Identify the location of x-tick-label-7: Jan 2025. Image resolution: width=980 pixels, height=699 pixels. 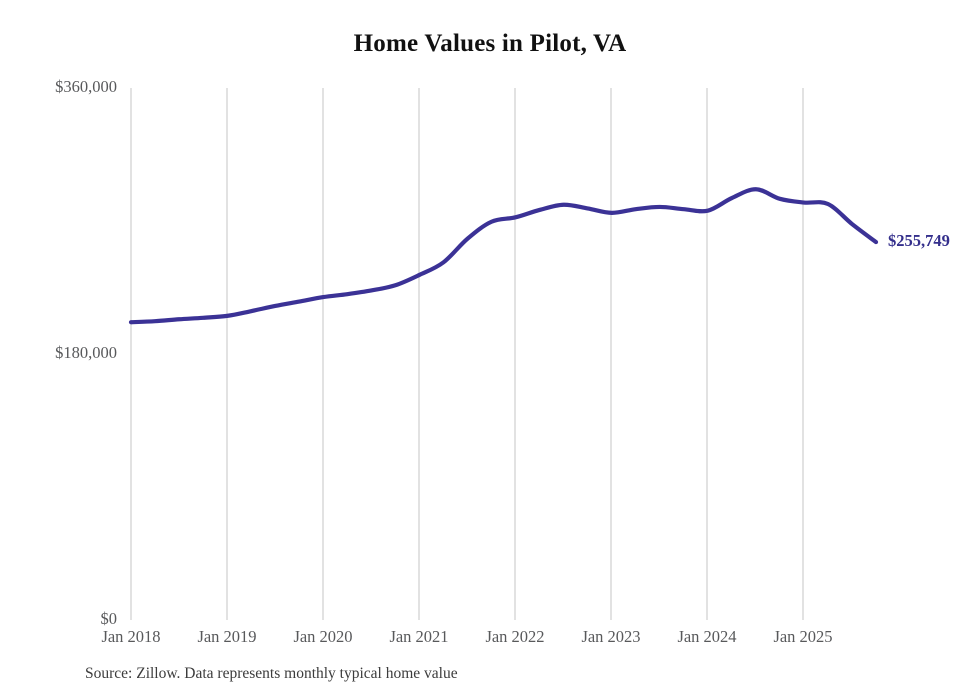
(803, 636).